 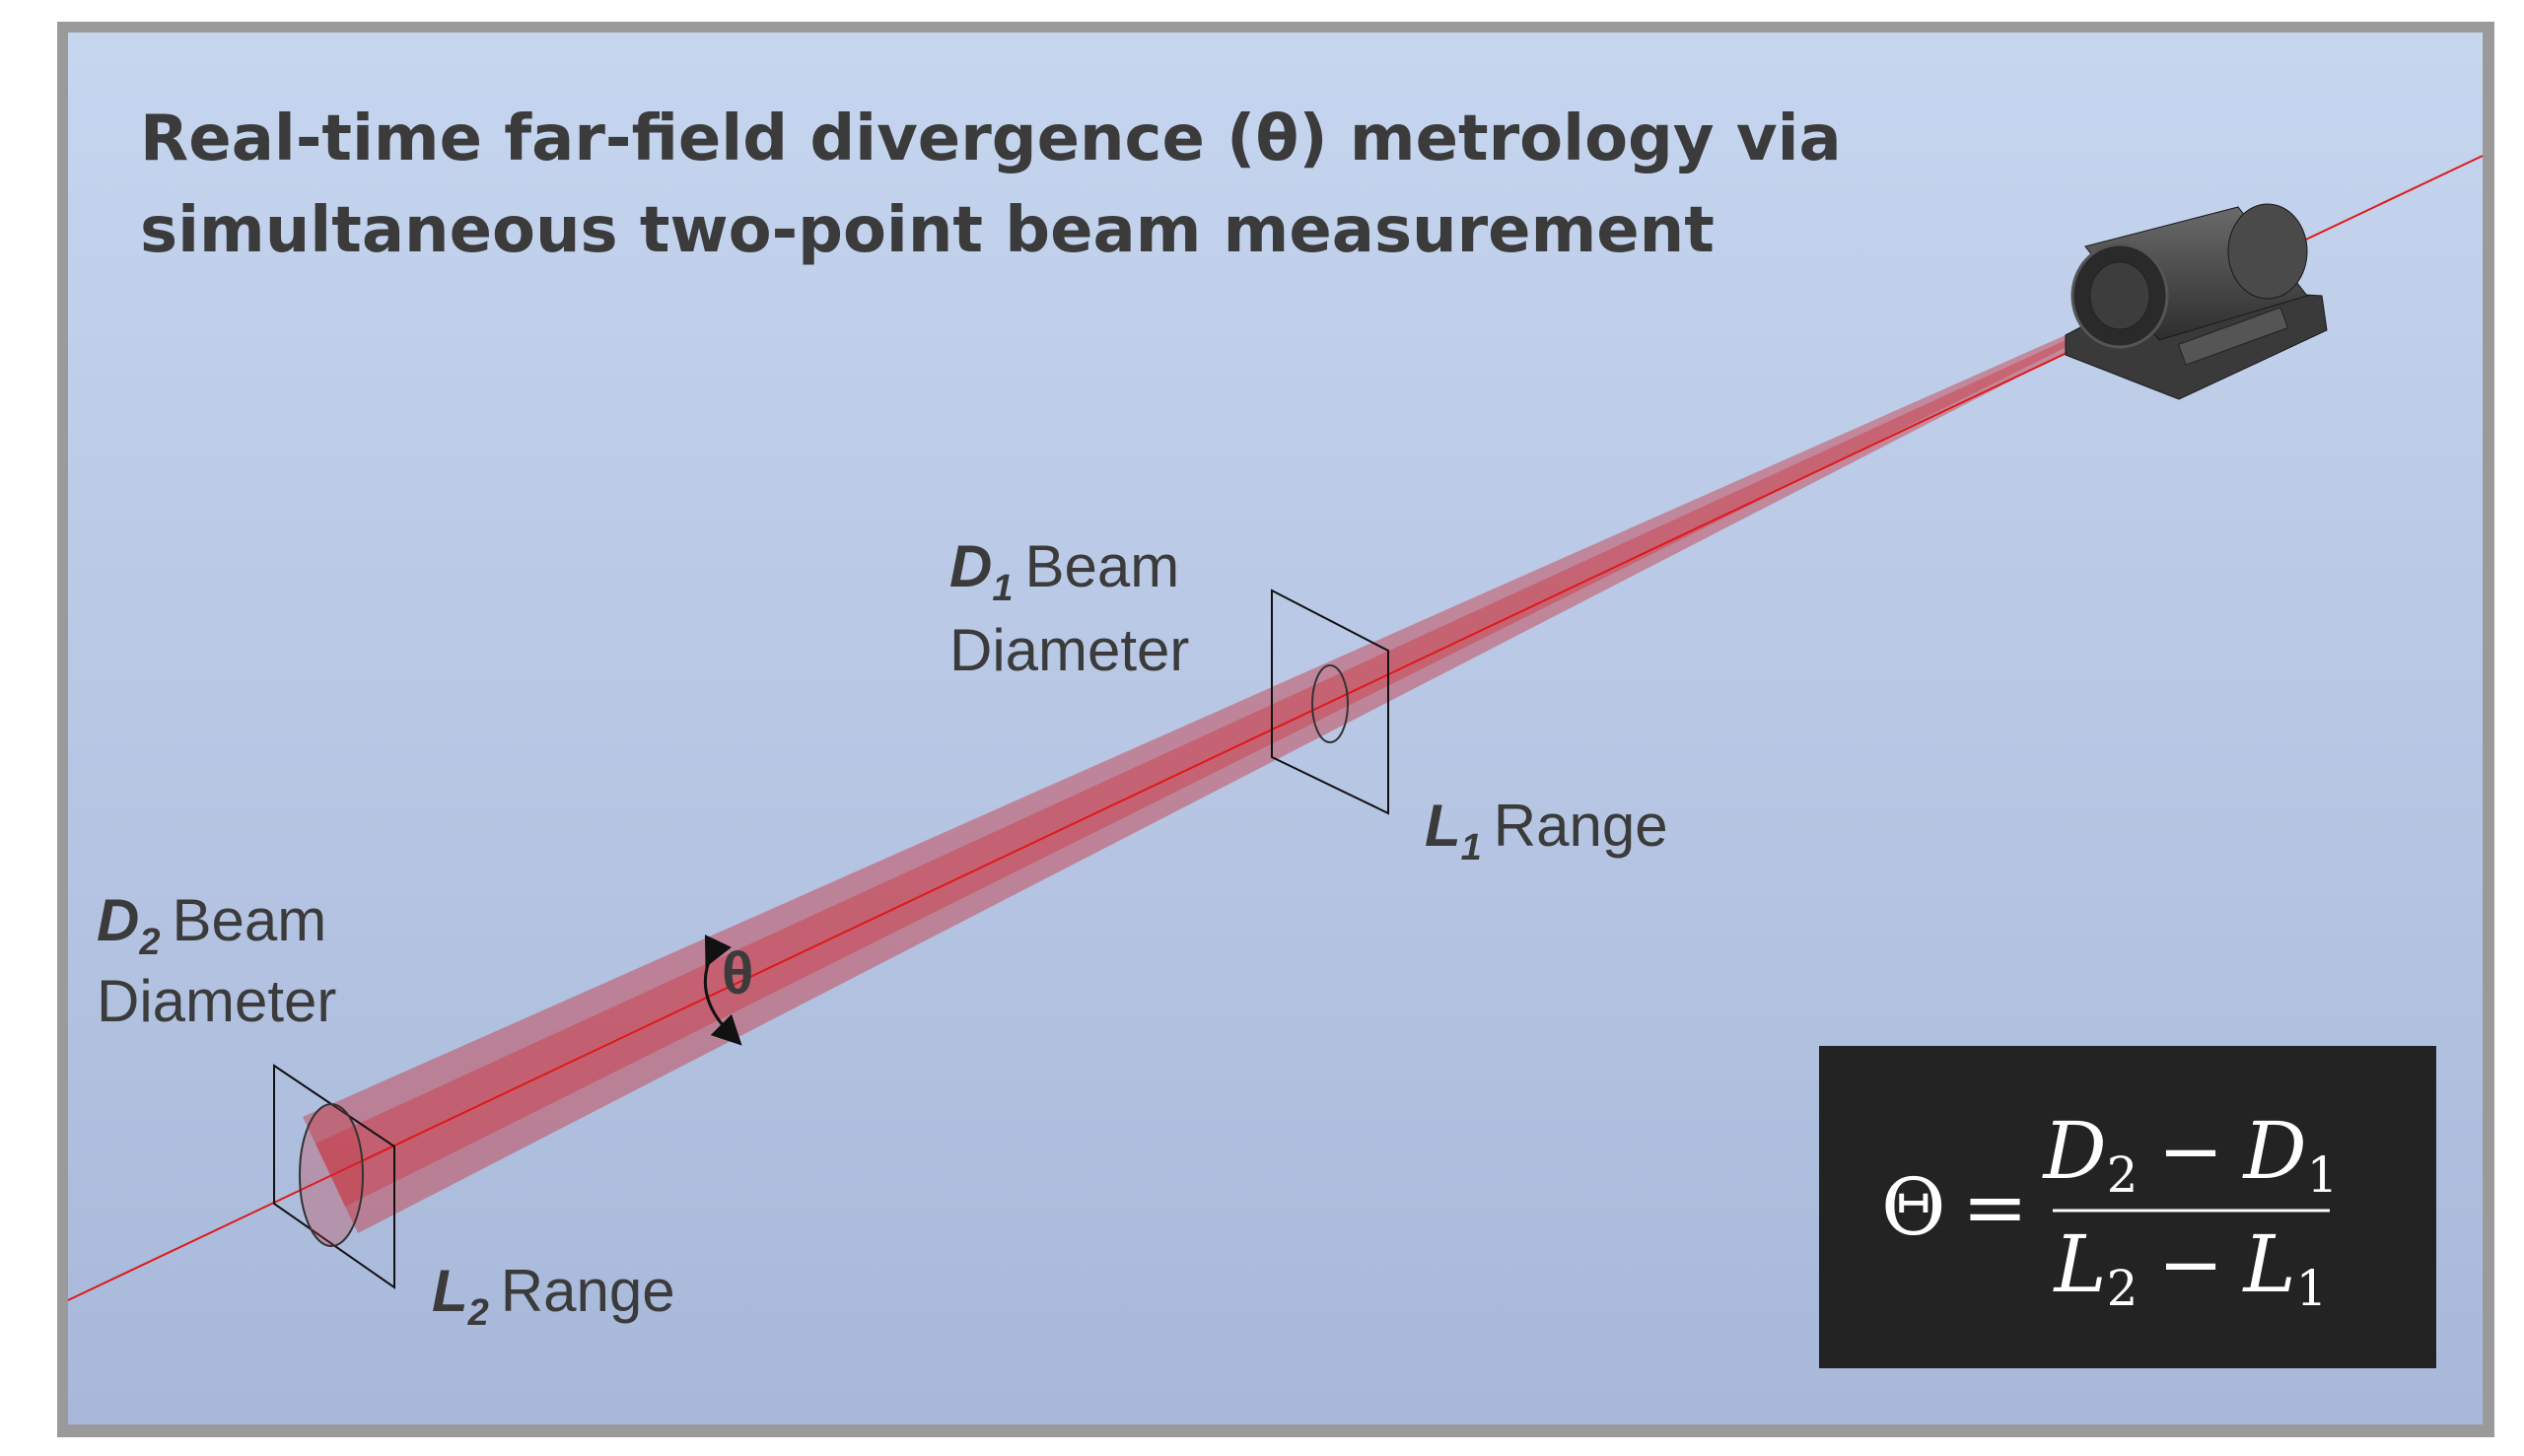 What do you see at coordinates (2196, 301) in the screenshot?
I see `laser-device` at bounding box center [2196, 301].